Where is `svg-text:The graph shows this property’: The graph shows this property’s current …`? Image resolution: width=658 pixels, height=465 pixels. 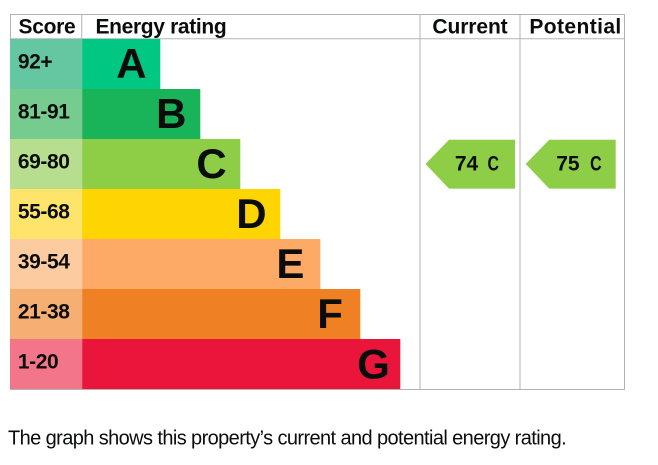
svg-text:The graph shows this property’: The graph shows this property’s current … is located at coordinates (287, 439).